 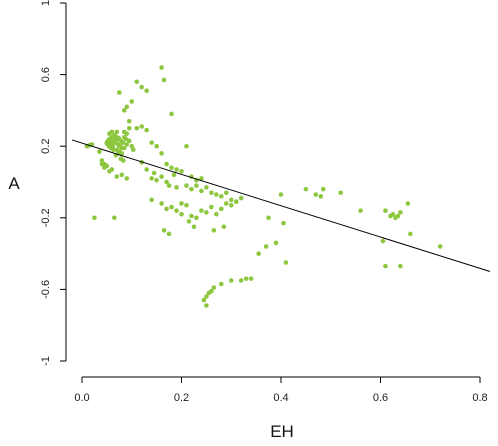 What do you see at coordinates (181, 398) in the screenshot?
I see `x-tick-label: 0.2` at bounding box center [181, 398].